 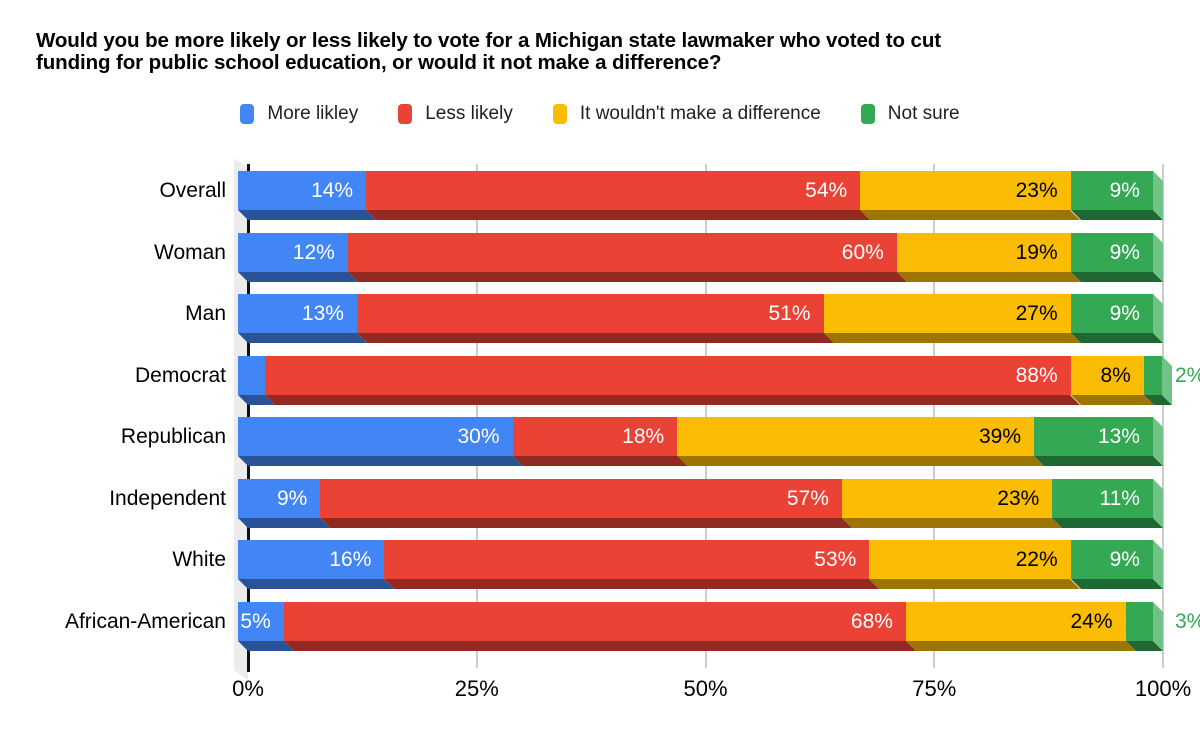 I want to click on bar-value-label: 60%, so click(x=862, y=252).